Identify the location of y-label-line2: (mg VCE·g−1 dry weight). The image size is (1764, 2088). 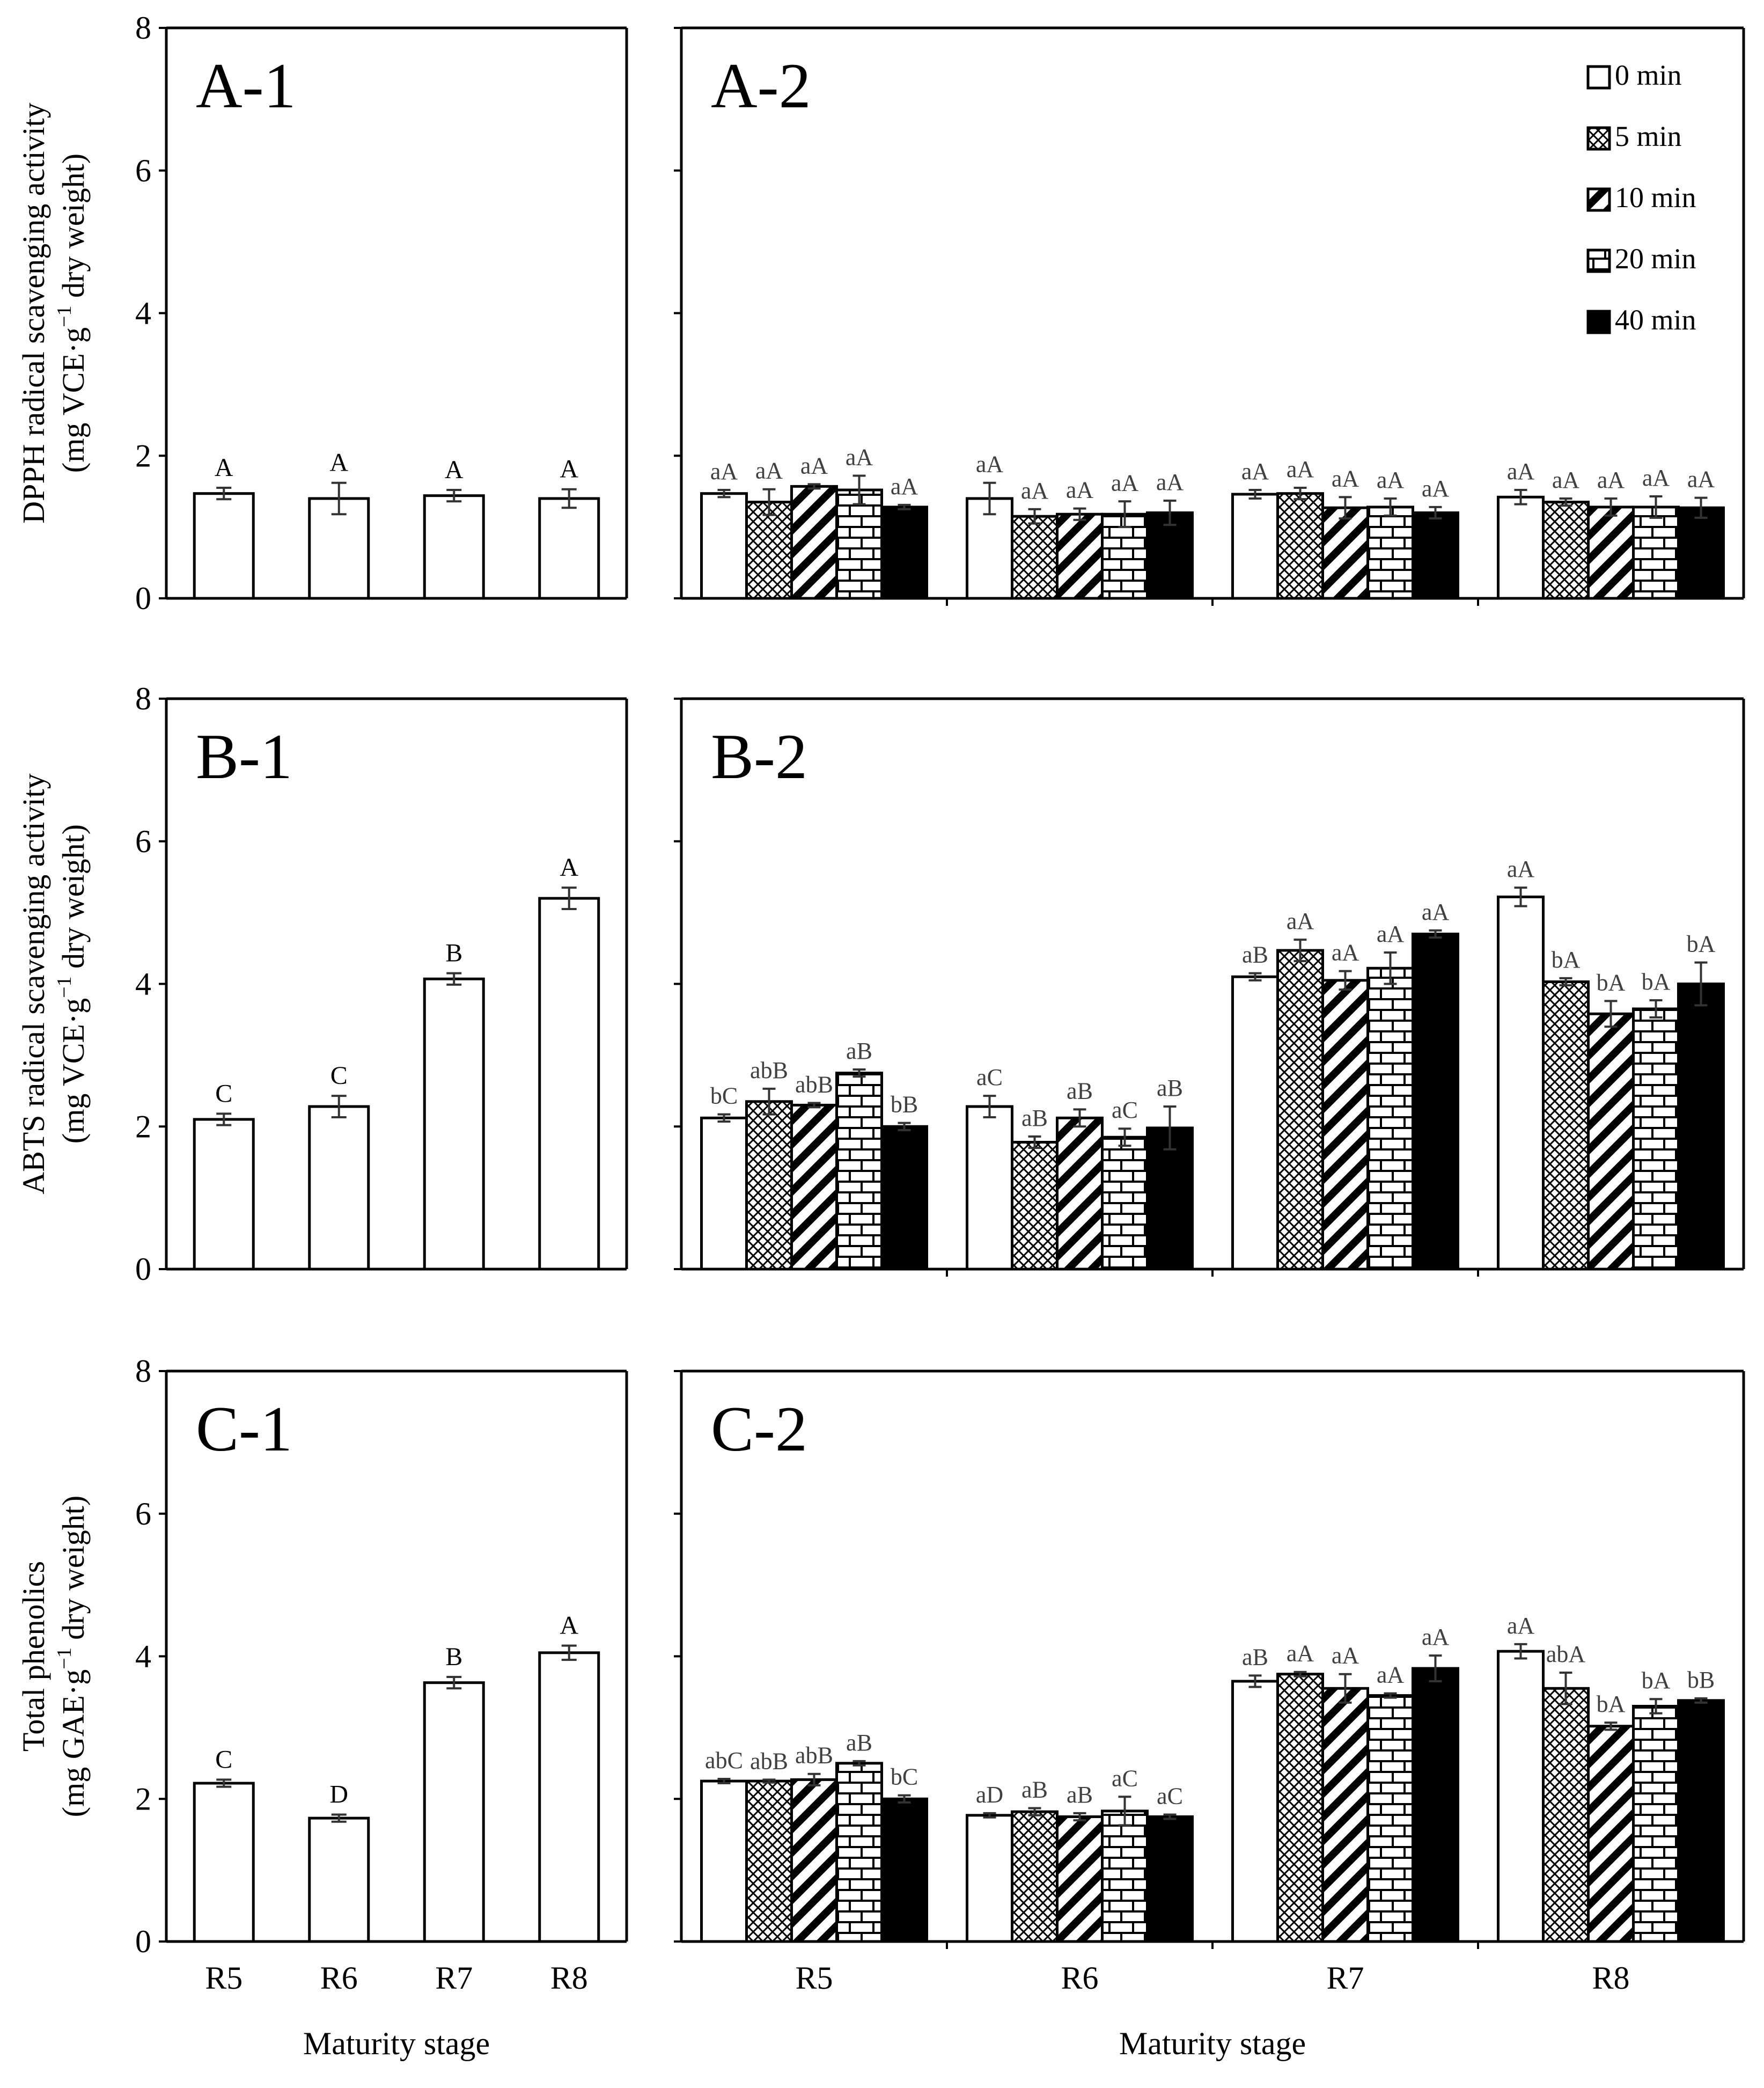
(72, 313).